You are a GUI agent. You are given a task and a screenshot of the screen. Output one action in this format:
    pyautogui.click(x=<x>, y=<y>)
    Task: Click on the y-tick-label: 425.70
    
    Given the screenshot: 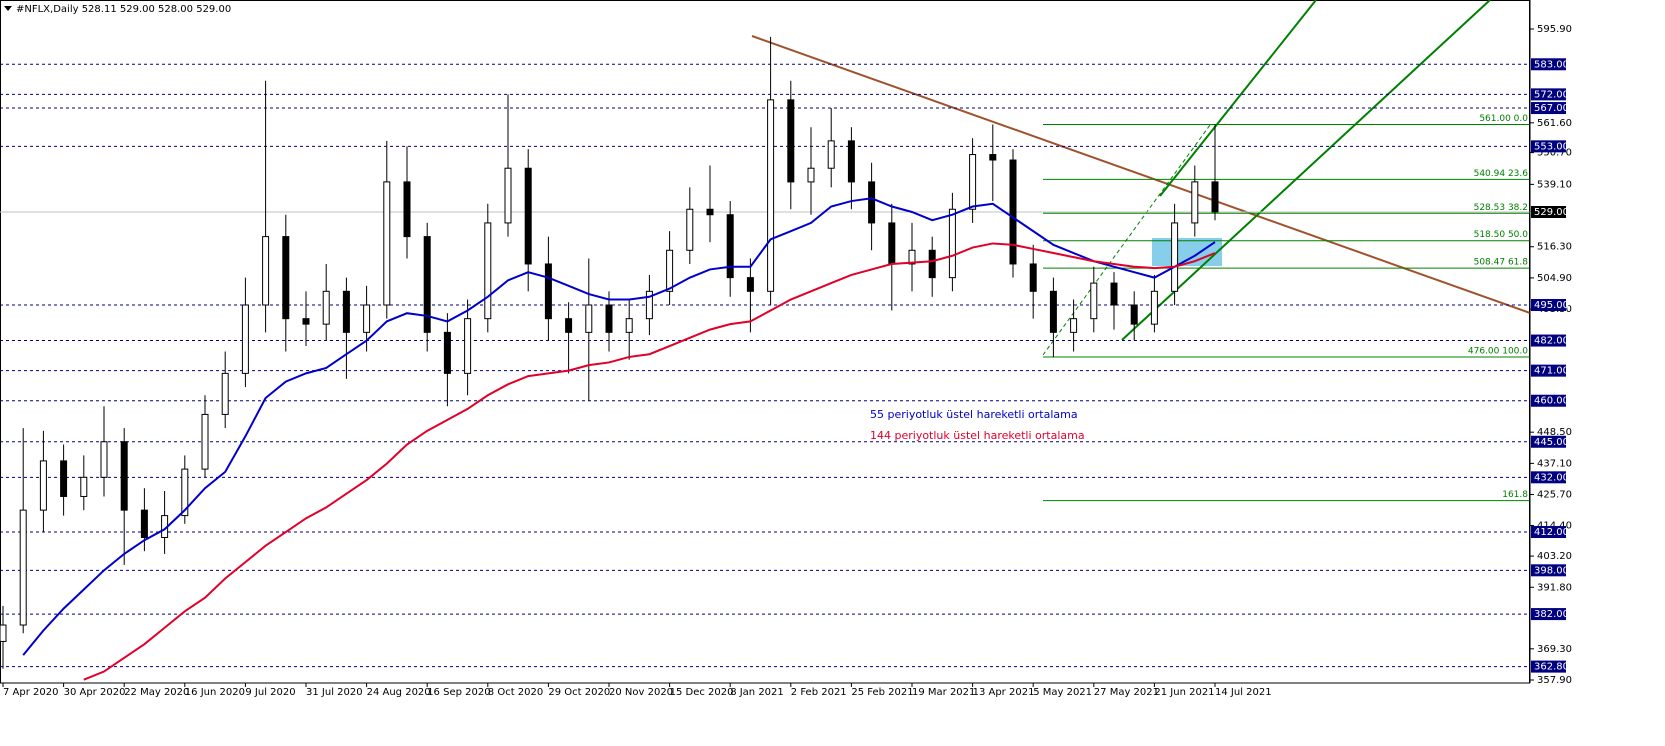 What is the action you would take?
    pyautogui.click(x=1554, y=495)
    